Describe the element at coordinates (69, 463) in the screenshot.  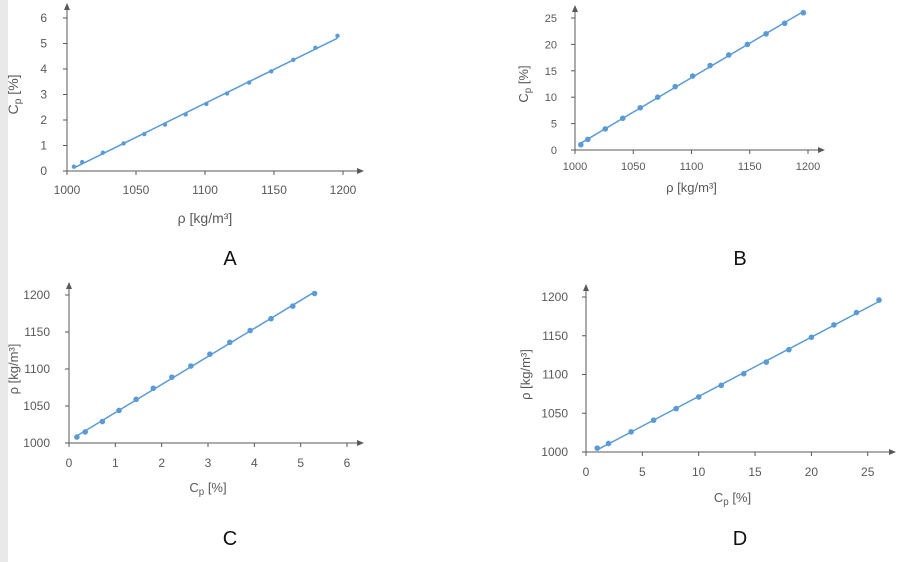
I see `x-tick-label: 0` at that location.